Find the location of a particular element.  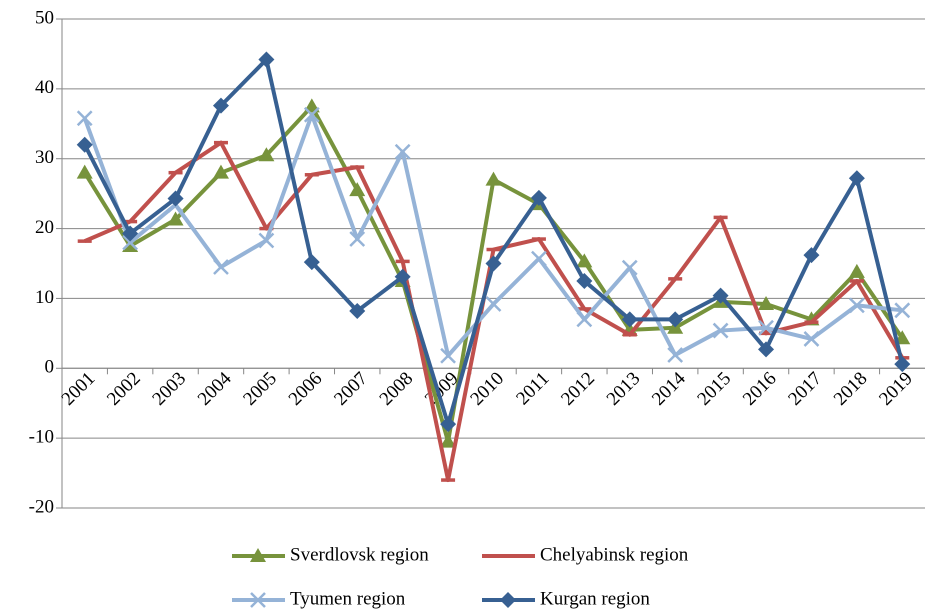

y-tick-label: -10 is located at coordinates (41, 437).